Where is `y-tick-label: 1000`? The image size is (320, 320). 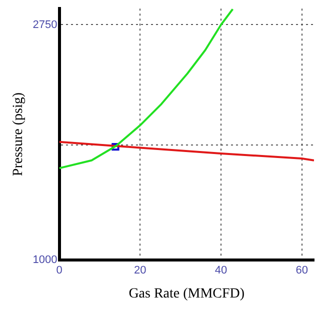
y-tick-label: 1000 is located at coordinates (45, 260).